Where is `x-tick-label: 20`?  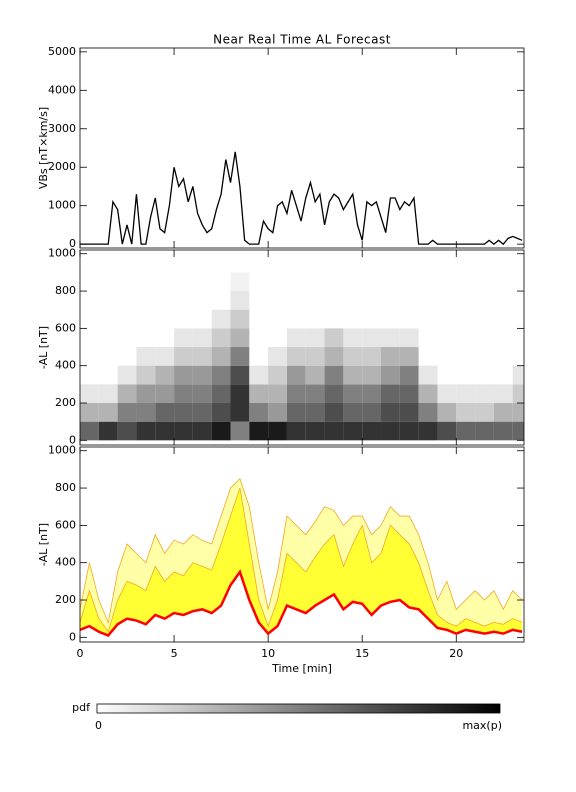
x-tick-label: 20 is located at coordinates (456, 653).